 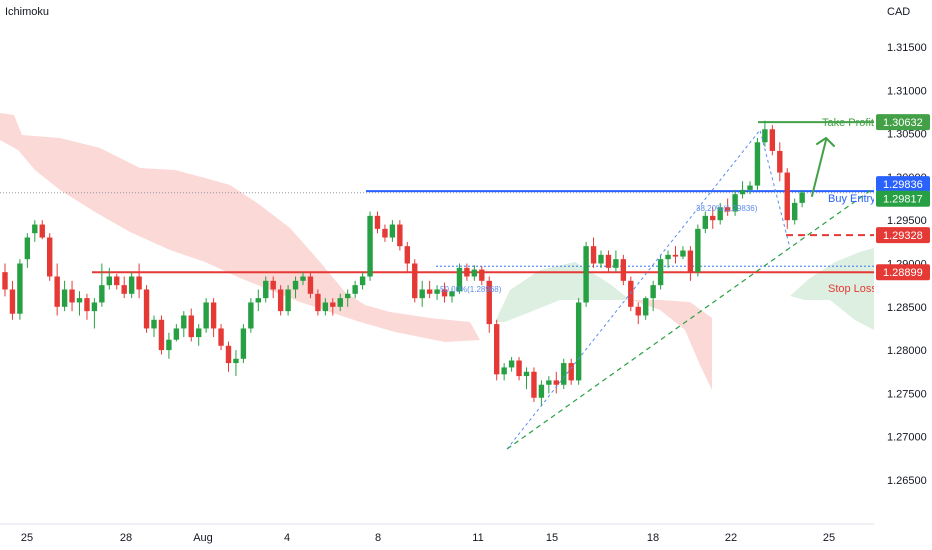 I want to click on y-tick-label: 1.30500, so click(x=907, y=135).